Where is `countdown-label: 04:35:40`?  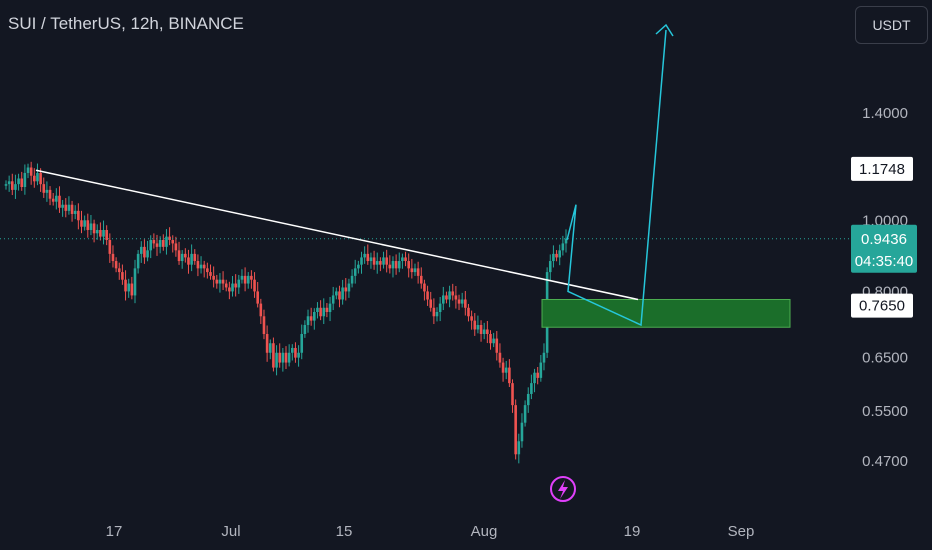 countdown-label: 04:35:40 is located at coordinates (884, 261).